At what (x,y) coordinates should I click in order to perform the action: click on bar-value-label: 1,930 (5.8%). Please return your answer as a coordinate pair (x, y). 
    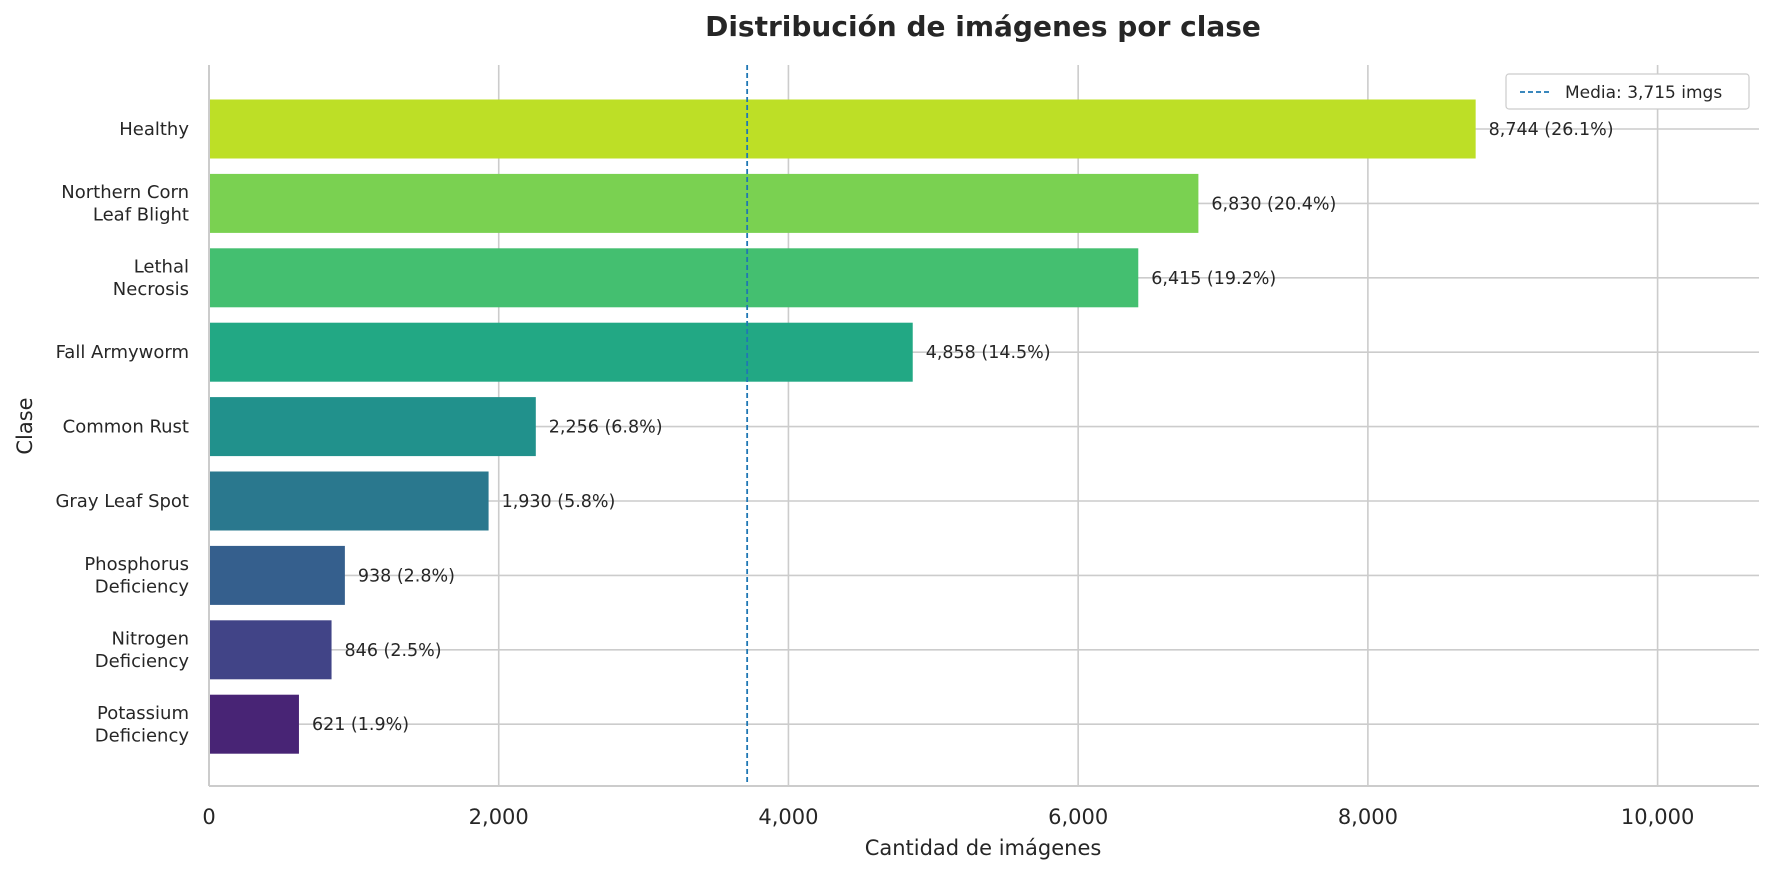
    Looking at the image, I should click on (559, 502).